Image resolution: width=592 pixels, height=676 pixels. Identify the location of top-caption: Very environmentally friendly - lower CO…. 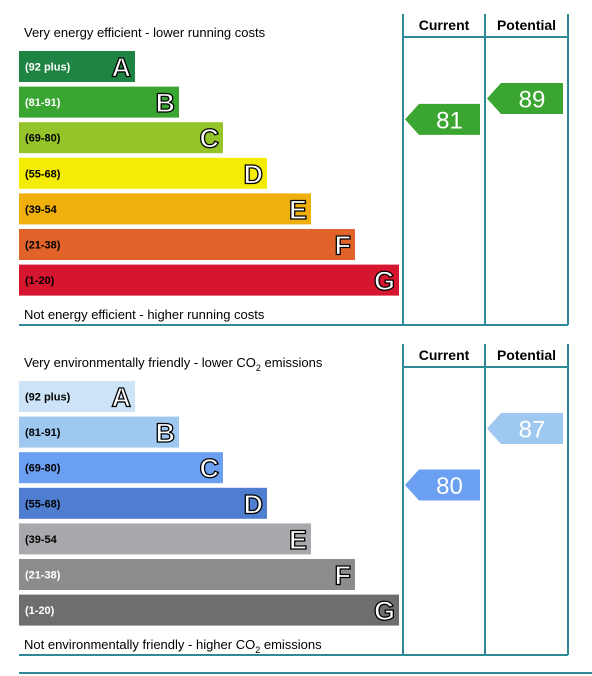
(173, 364).